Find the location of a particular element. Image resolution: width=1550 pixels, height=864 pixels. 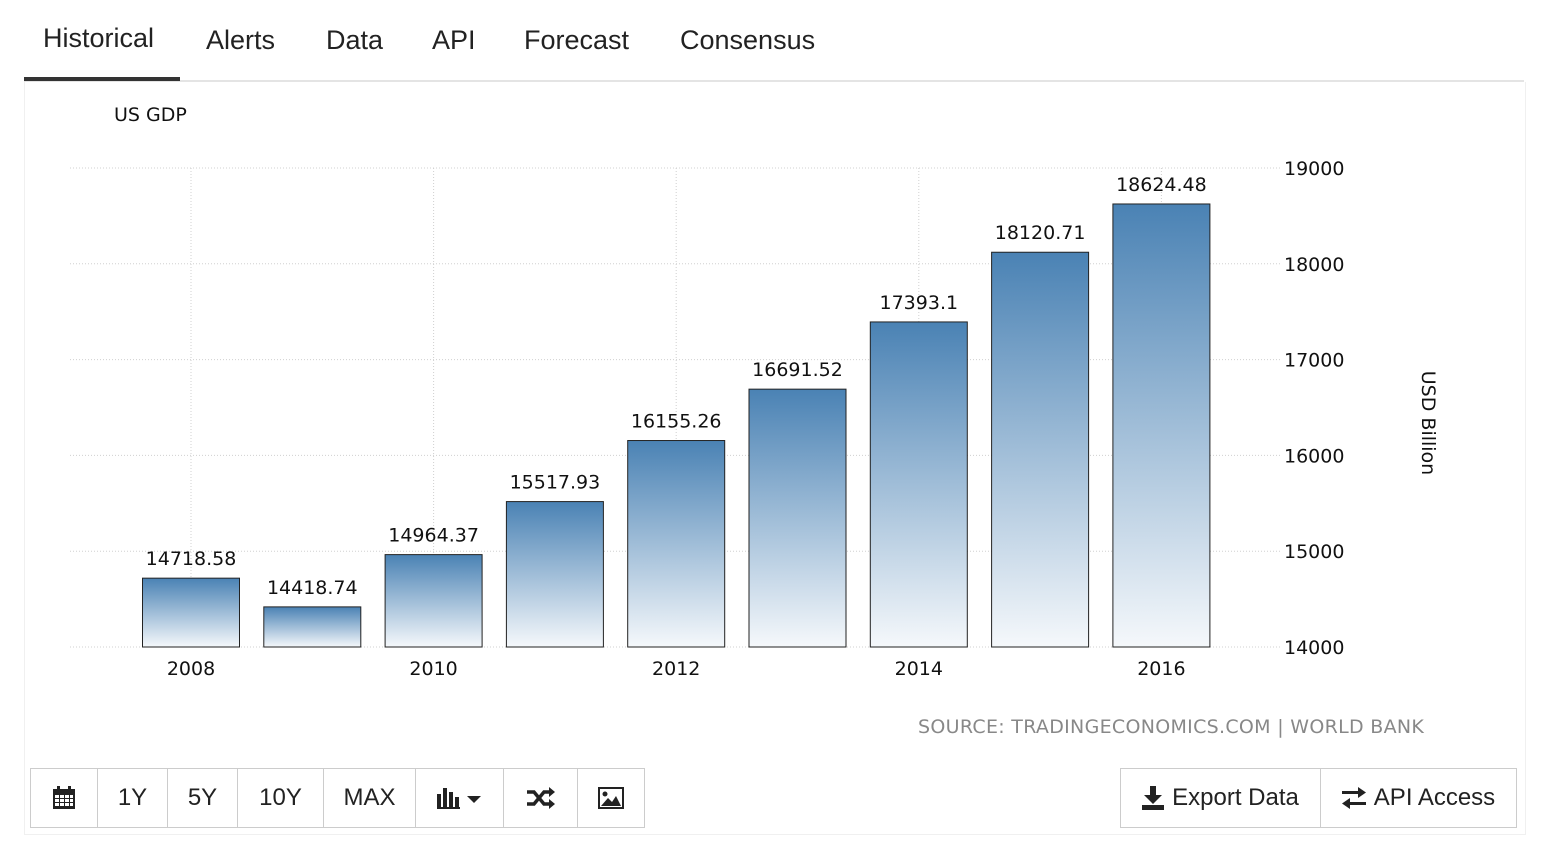

y-tick-label: 16000 is located at coordinates (1314, 456).